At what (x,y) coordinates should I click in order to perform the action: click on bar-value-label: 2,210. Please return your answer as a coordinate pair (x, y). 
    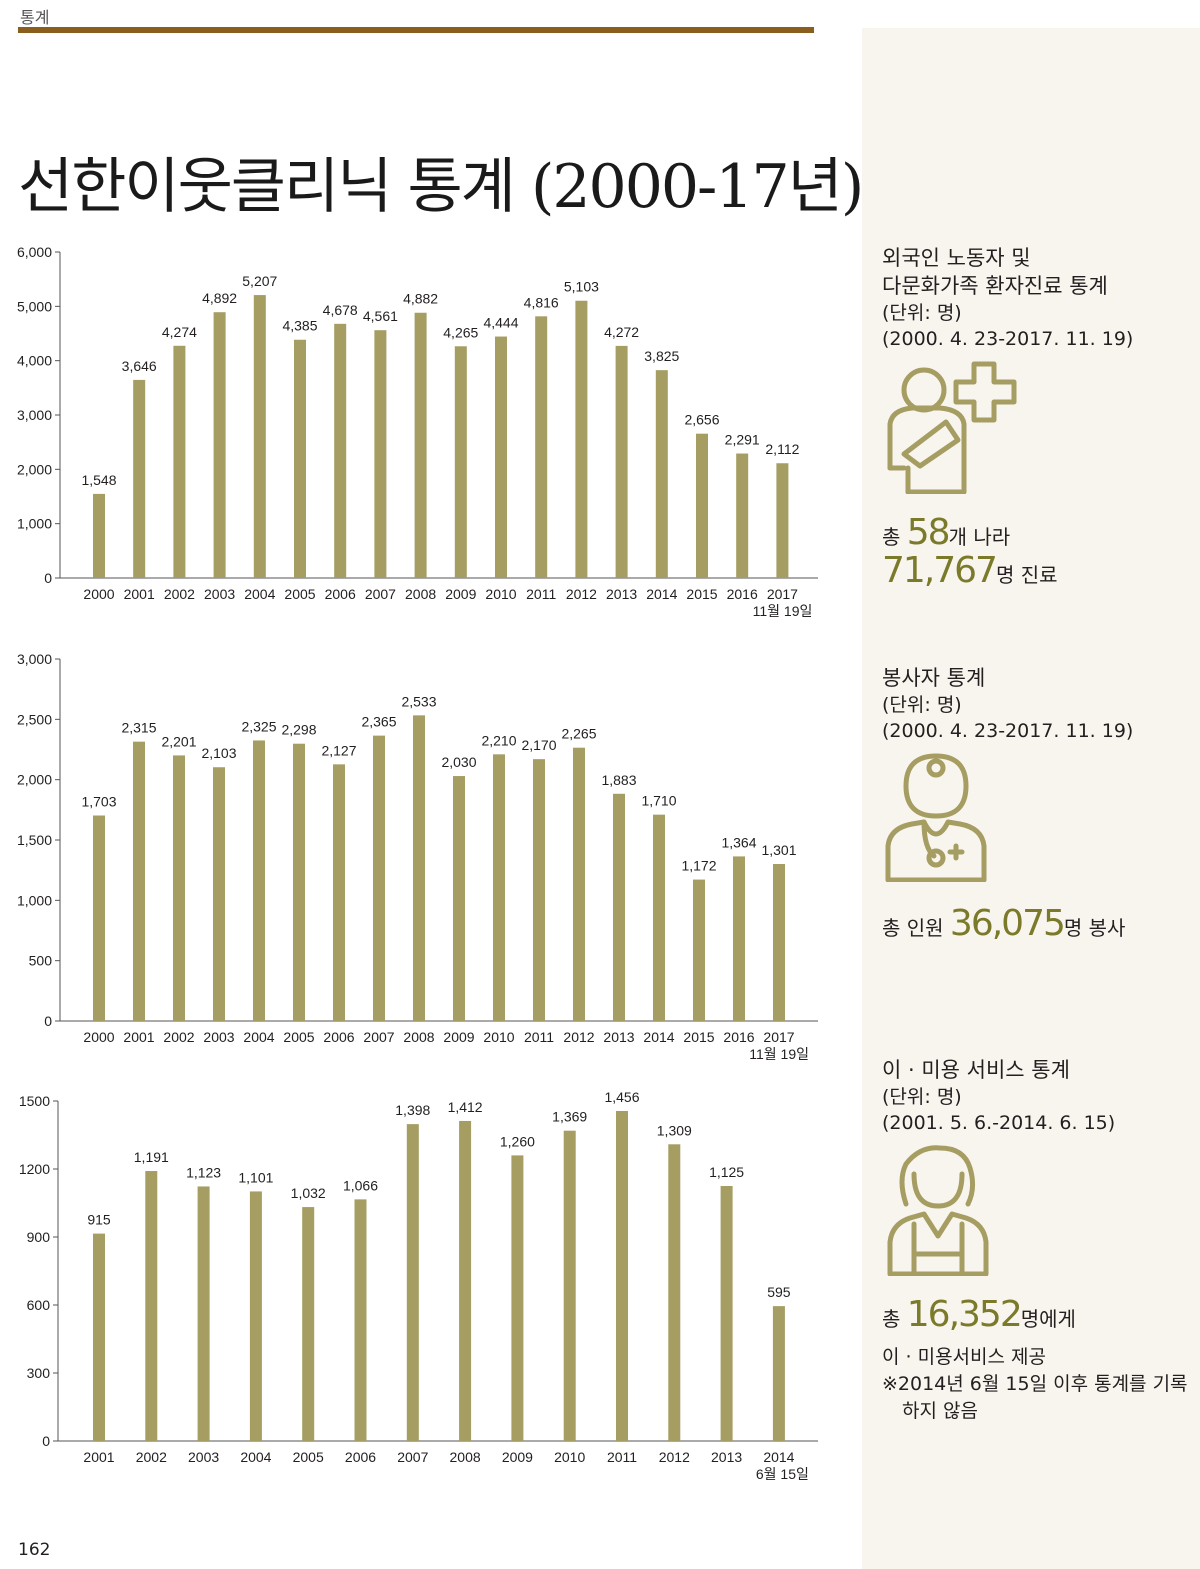
    Looking at the image, I should click on (498, 740).